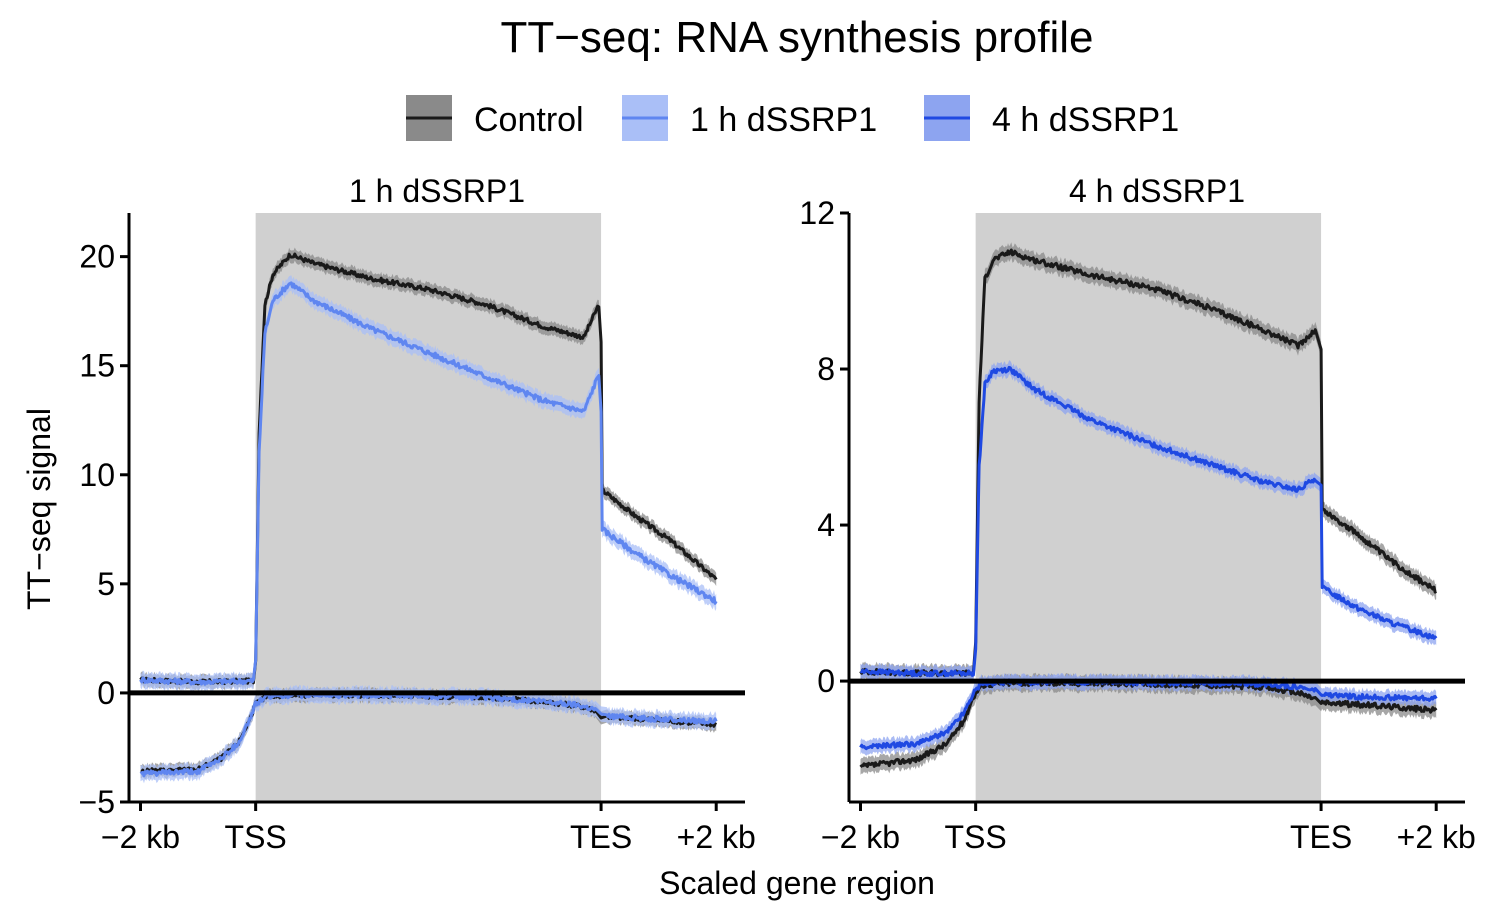  Describe the element at coordinates (97, 802) in the screenshot. I see `y-tick-label: −5` at that location.